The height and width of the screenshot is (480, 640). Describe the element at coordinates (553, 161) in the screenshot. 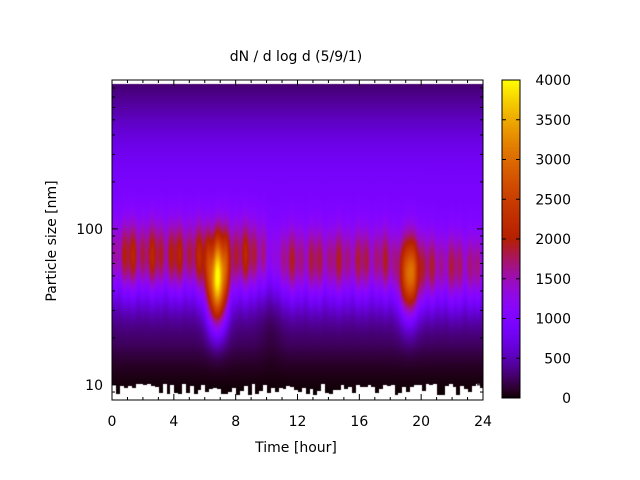

I see `colorbar-tick-label: 3000` at that location.